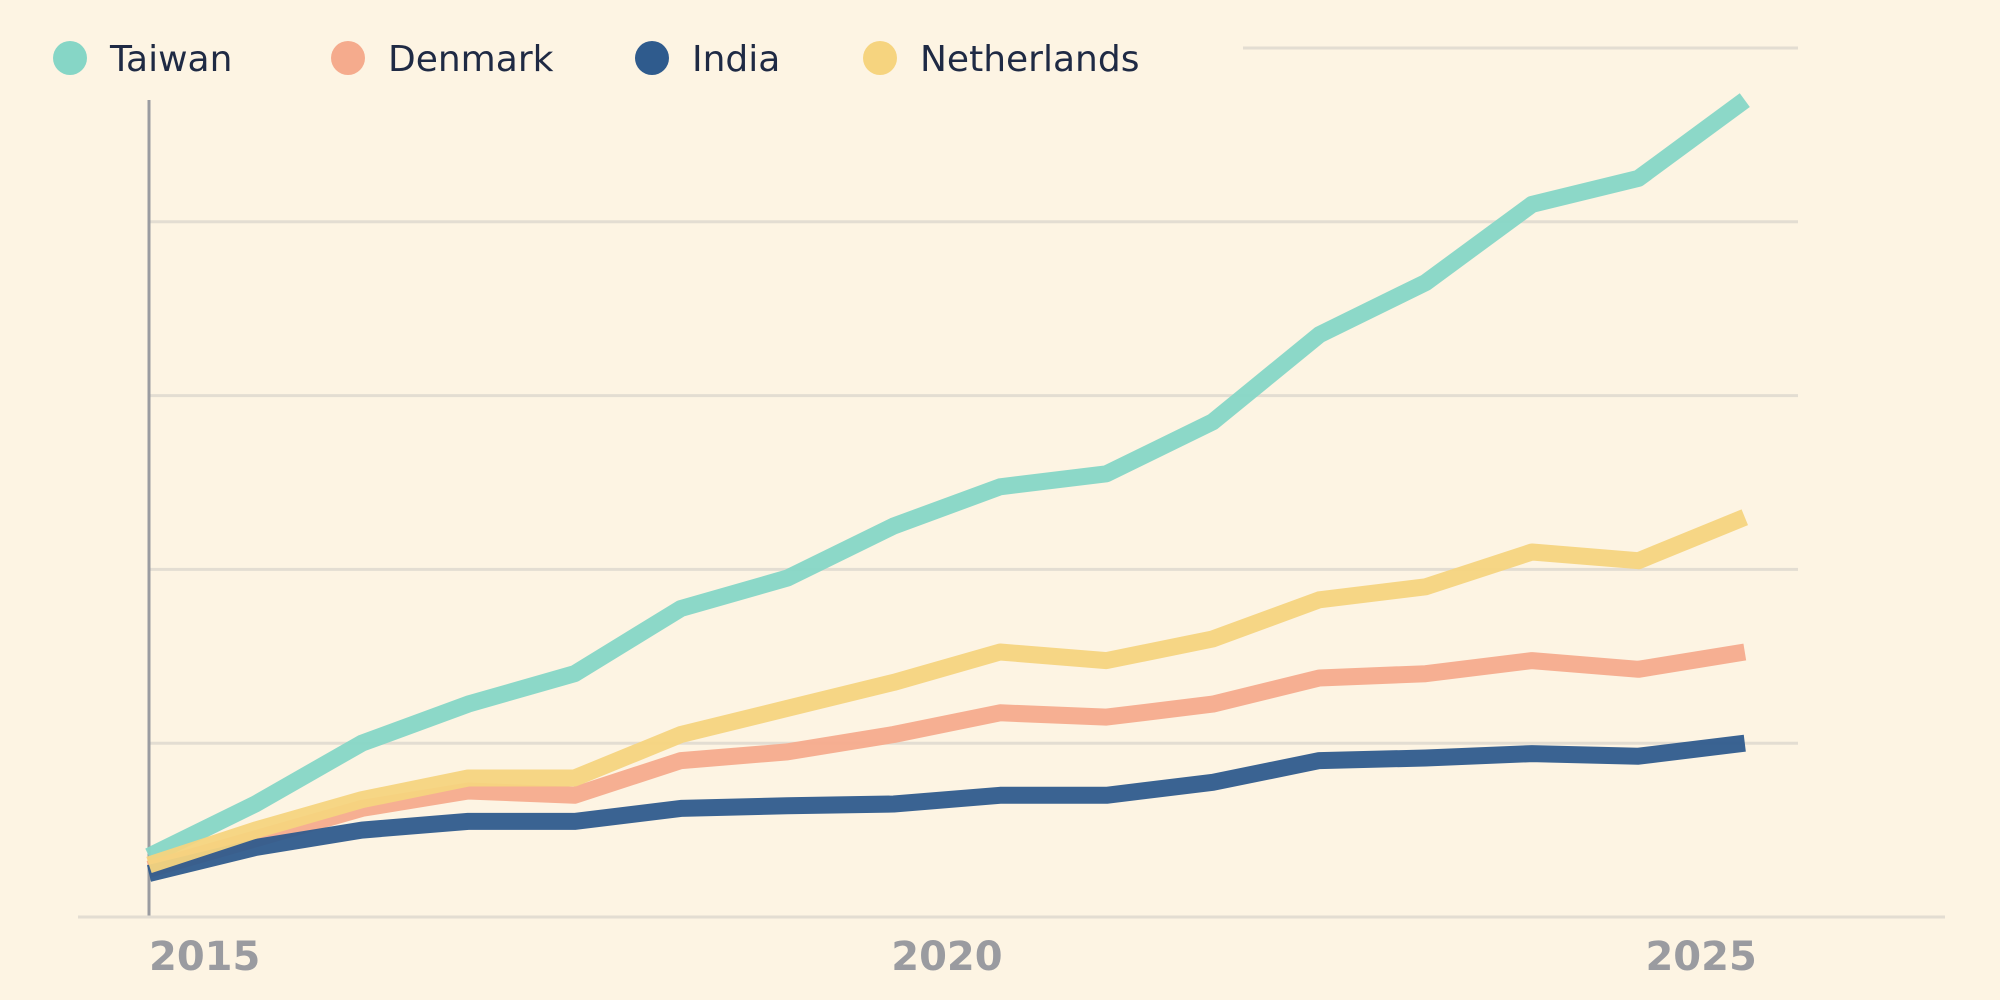 Image resolution: width=2000 pixels, height=1000 pixels. Describe the element at coordinates (1029, 59) in the screenshot. I see `legend-label: Netherlands` at that location.